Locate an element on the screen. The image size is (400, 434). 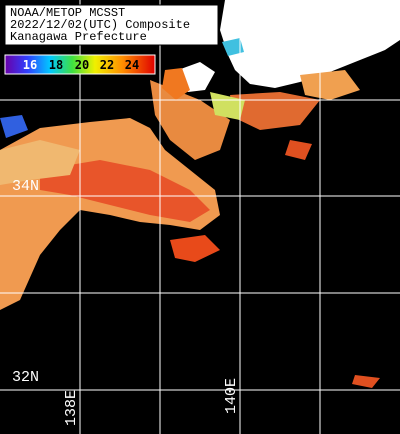
lat-label: 32N is located at coordinates (25, 377).